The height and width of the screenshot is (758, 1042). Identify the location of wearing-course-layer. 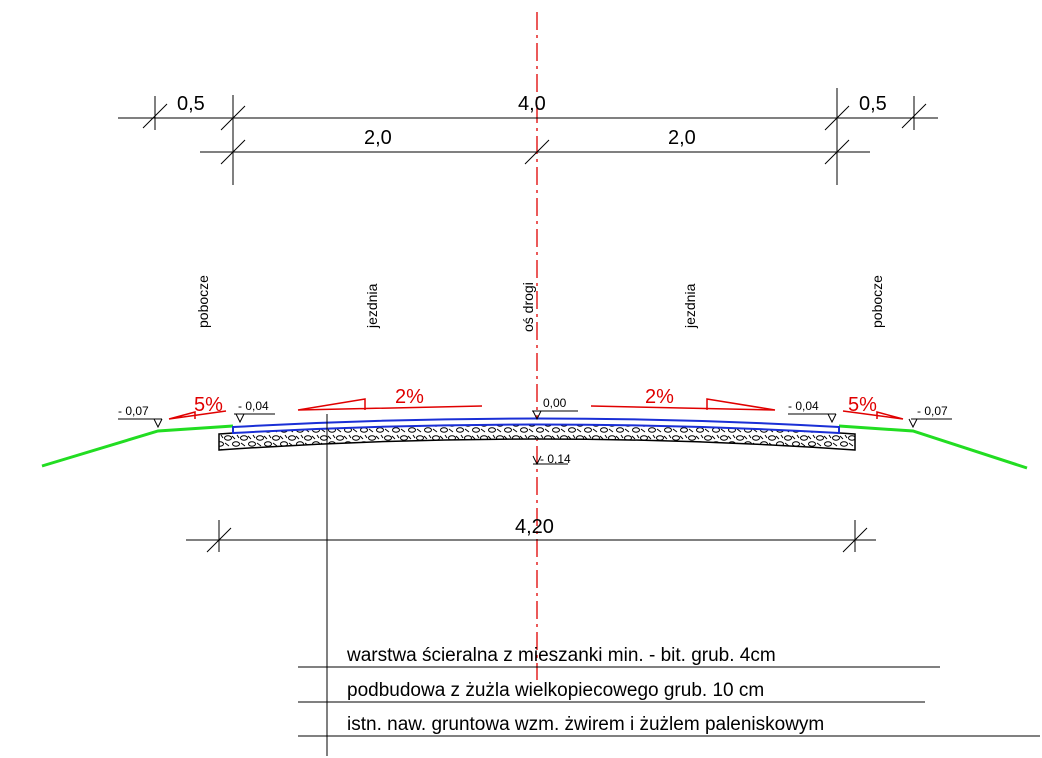
(536, 426).